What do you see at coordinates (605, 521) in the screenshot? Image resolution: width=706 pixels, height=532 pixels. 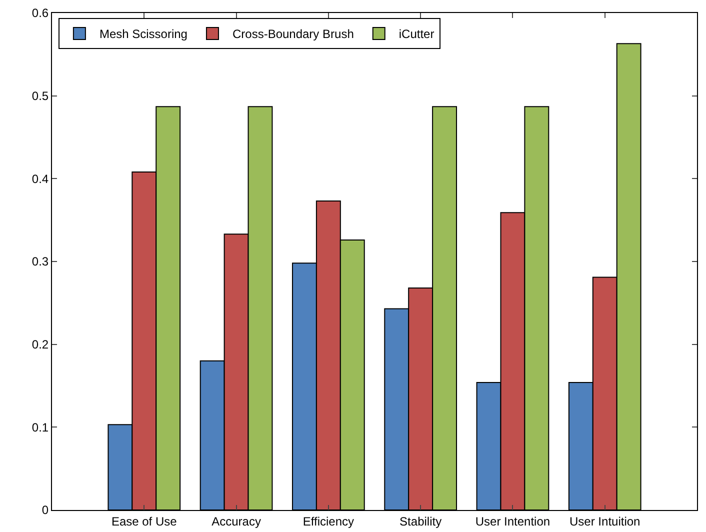 I see `x-tick-label: User Intuition` at bounding box center [605, 521].